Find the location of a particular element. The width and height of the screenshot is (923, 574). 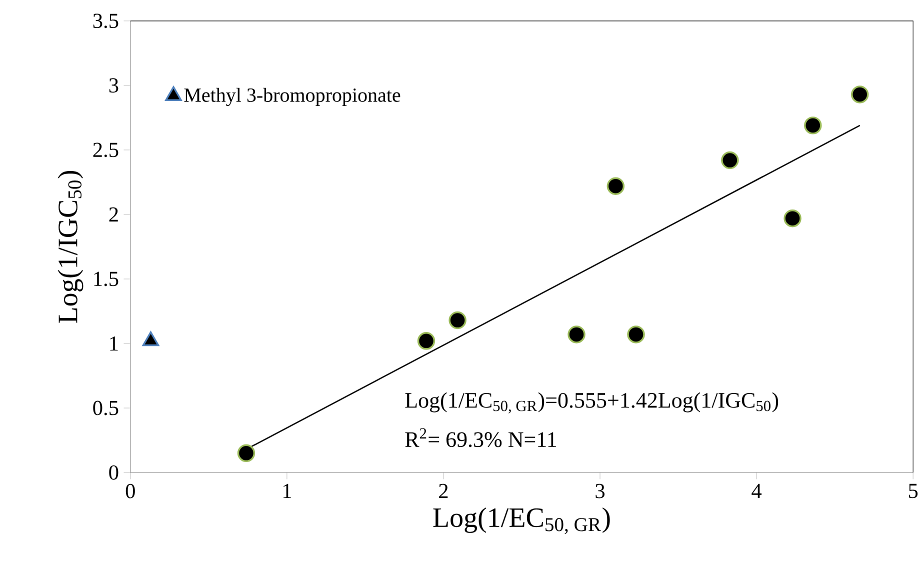

x-tick-label: 4 is located at coordinates (757, 491).